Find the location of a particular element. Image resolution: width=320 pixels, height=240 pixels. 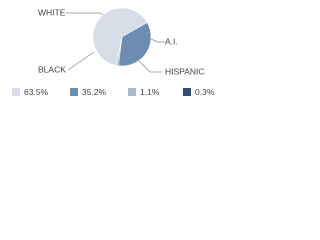

legend-label: 63.5% is located at coordinates (36, 92).